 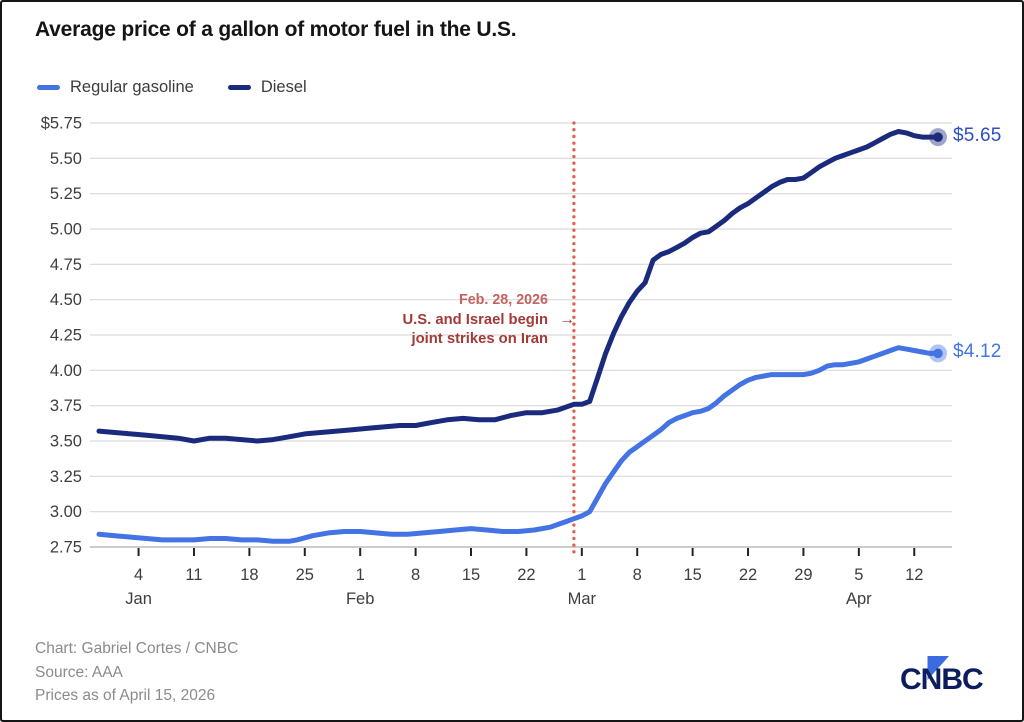 What do you see at coordinates (582, 599) in the screenshot?
I see `x-axis-month-label: Mar` at bounding box center [582, 599].